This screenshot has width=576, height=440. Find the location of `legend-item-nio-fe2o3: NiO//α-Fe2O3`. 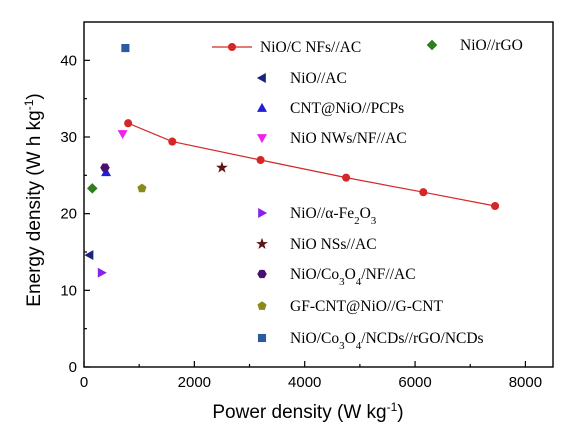

legend-item-nio-fe2o3: NiO//α-Fe2O3 is located at coordinates (317, 216).